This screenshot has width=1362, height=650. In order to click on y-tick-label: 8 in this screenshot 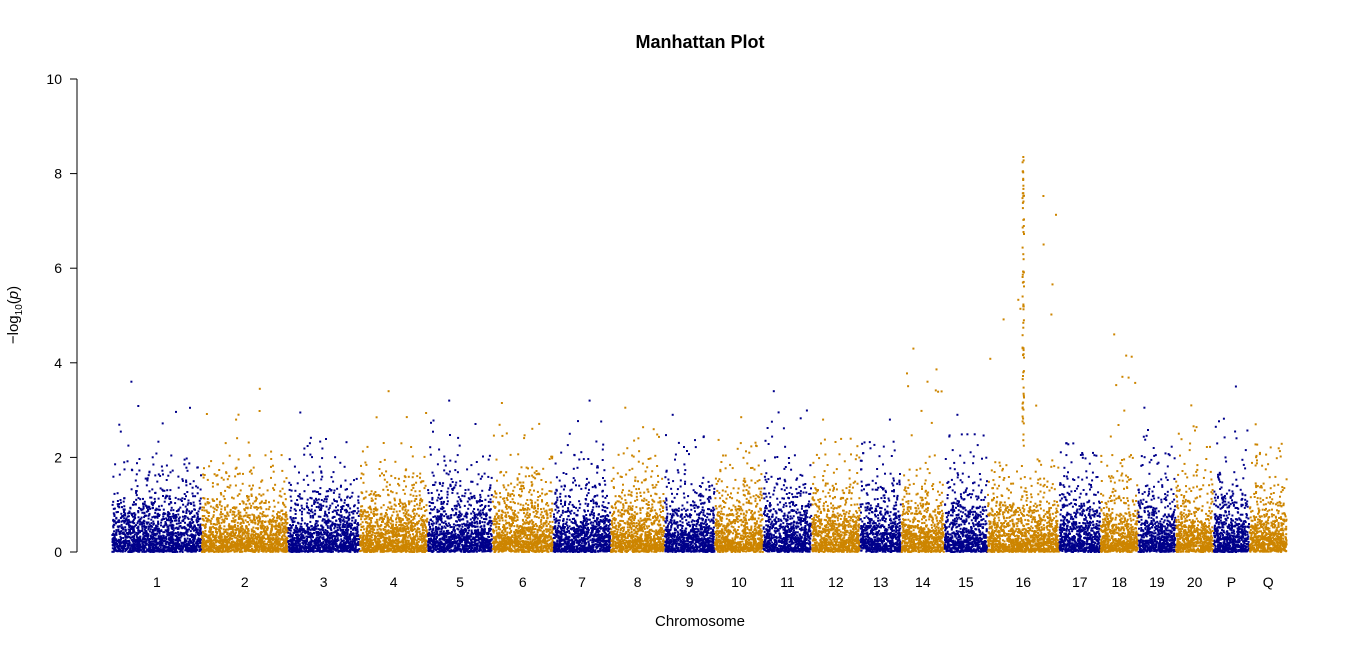, I will do `click(58, 174)`.